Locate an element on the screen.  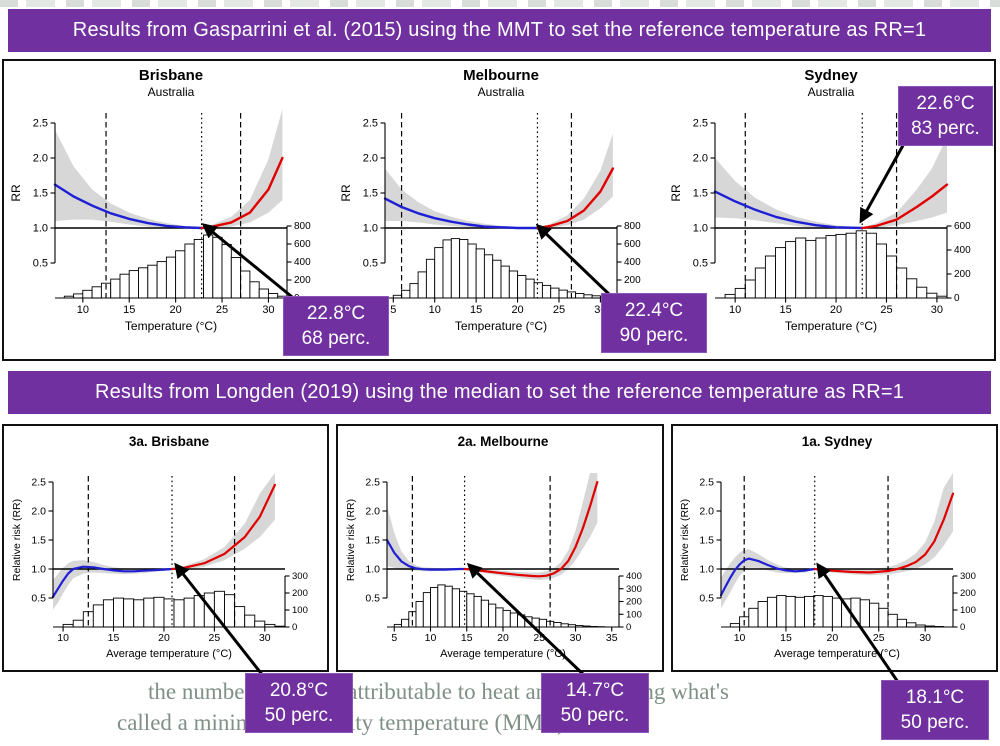
y-axis-title: Relative risk (RR) is located at coordinates (685, 540).